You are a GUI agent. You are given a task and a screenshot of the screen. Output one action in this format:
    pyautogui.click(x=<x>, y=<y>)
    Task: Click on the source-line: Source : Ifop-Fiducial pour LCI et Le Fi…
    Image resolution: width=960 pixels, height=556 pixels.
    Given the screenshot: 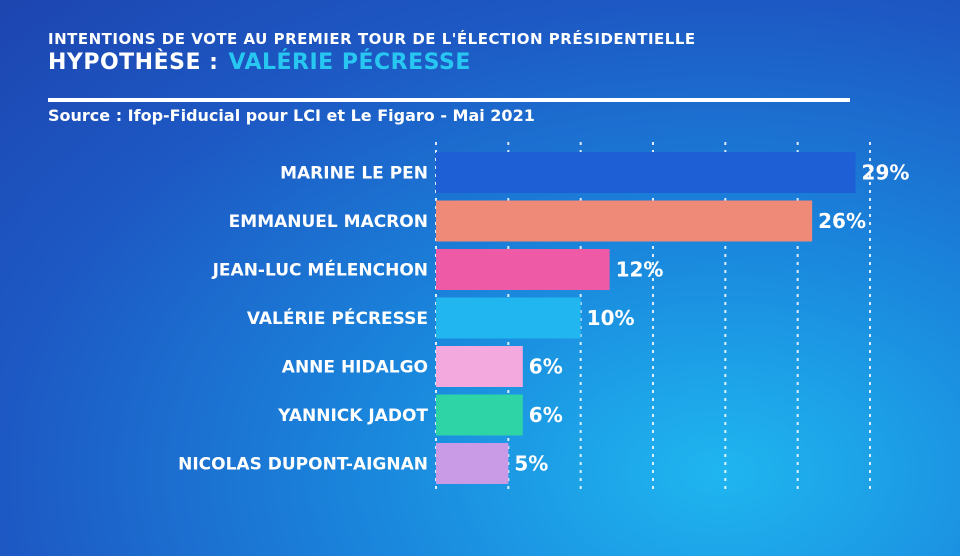 What is the action you would take?
    pyautogui.click(x=291, y=115)
    